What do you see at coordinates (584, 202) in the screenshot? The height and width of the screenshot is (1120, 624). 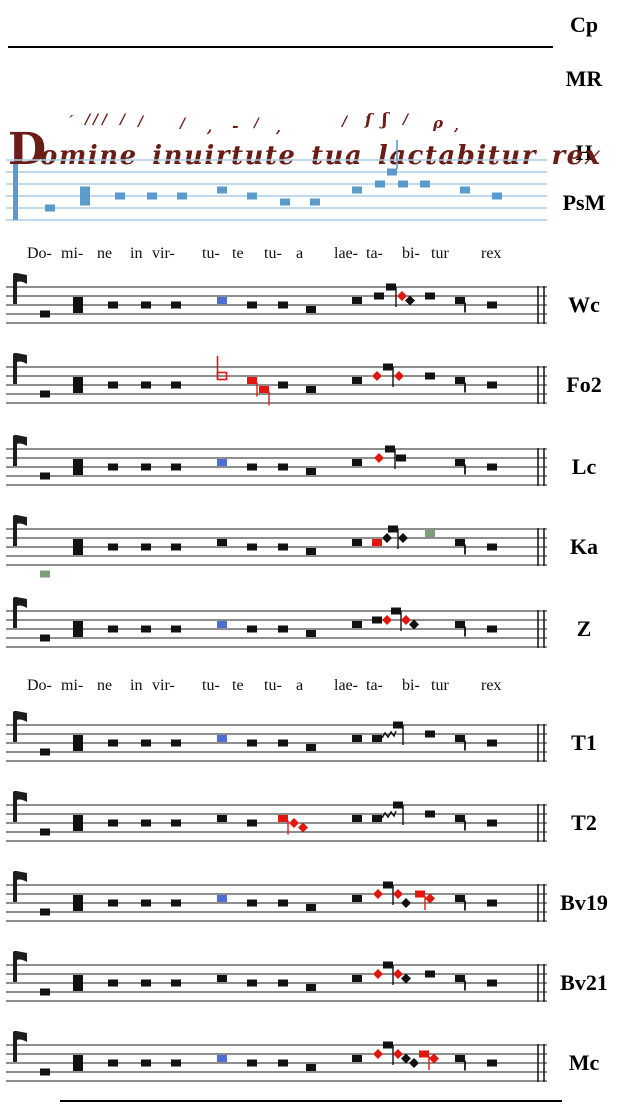 I see `source-label-PsM: PsM` at bounding box center [584, 202].